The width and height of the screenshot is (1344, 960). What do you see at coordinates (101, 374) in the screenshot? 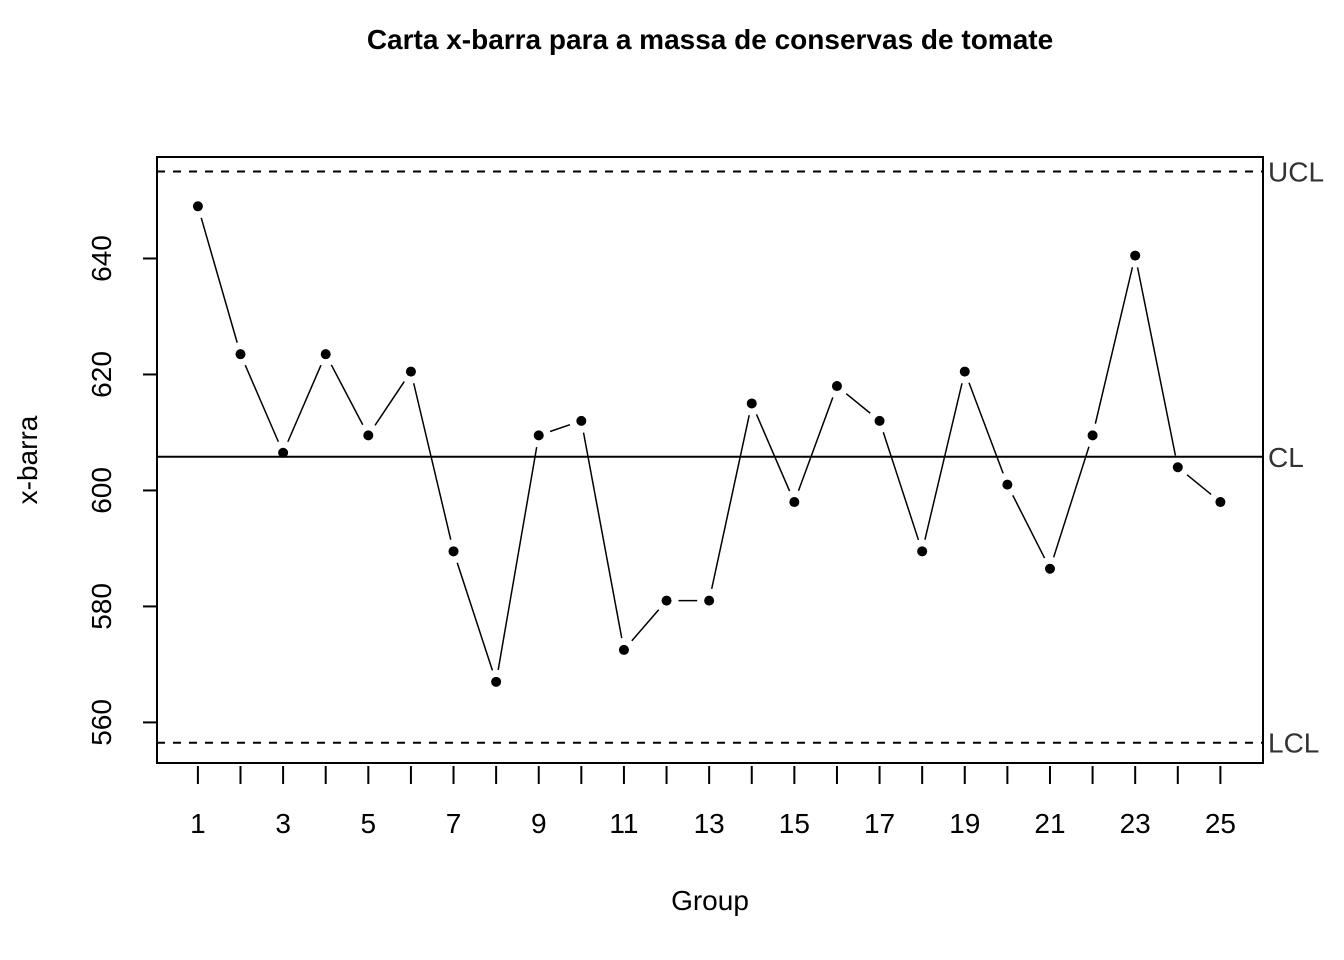
I see `y-tick-label: 620` at bounding box center [101, 374].